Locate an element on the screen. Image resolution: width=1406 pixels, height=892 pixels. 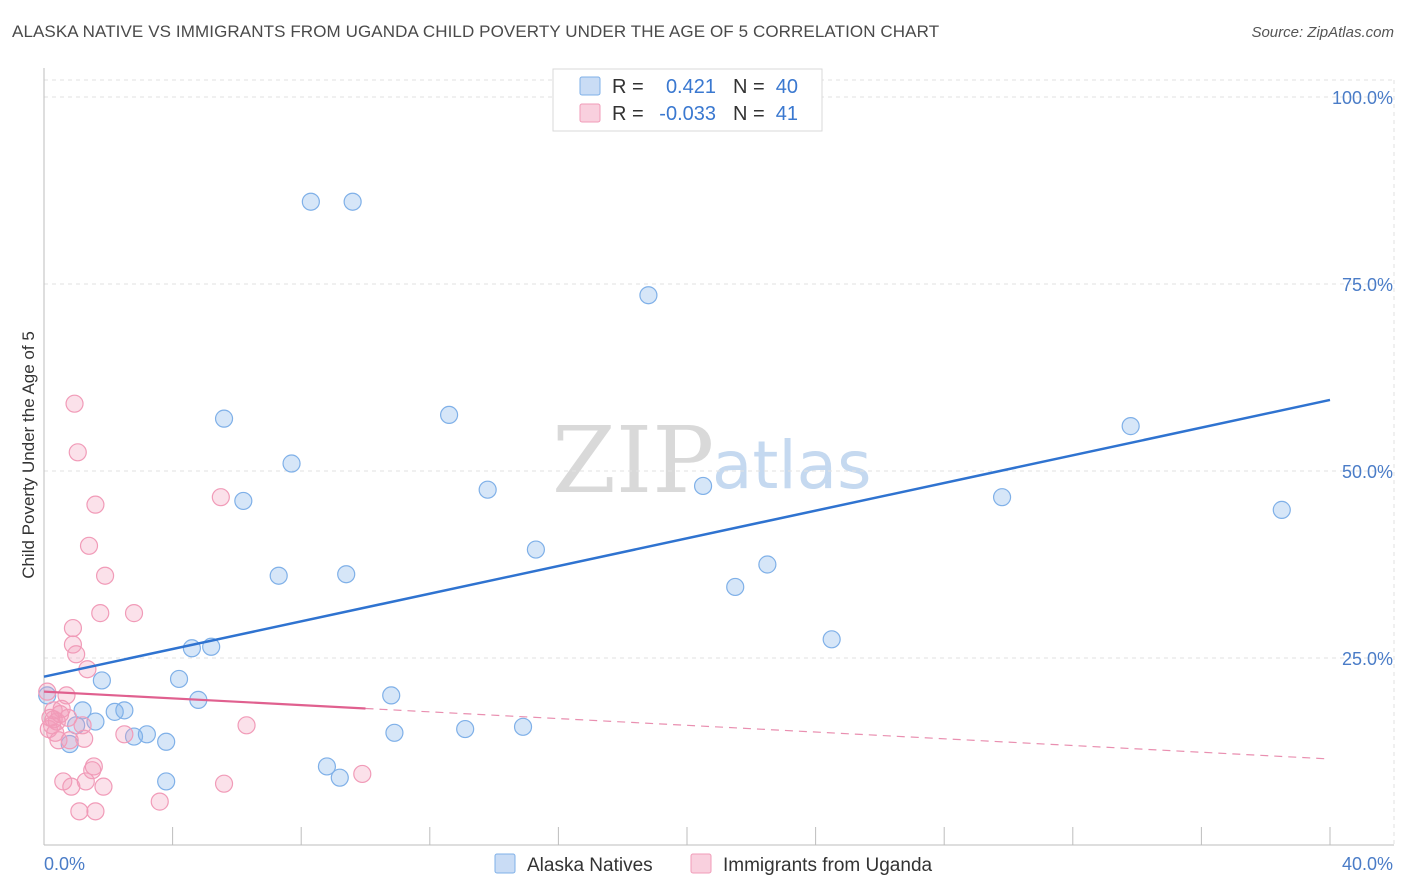
series-legend-label-uganda: Immigrants from Uganda is located at coordinates (828, 865).